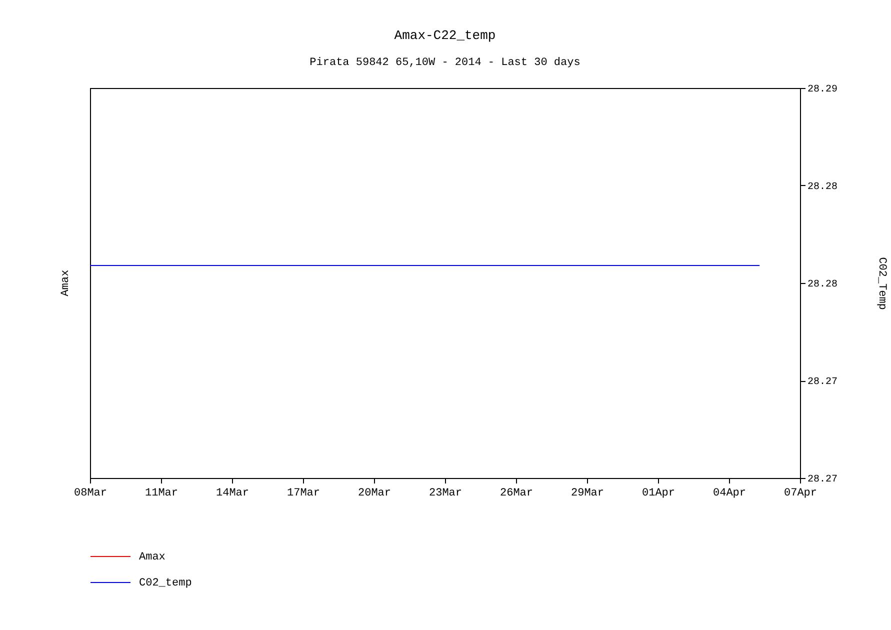 This screenshot has height=630, width=891. Describe the element at coordinates (445, 494) in the screenshot. I see `x-tick-label: 23Mar` at that location.